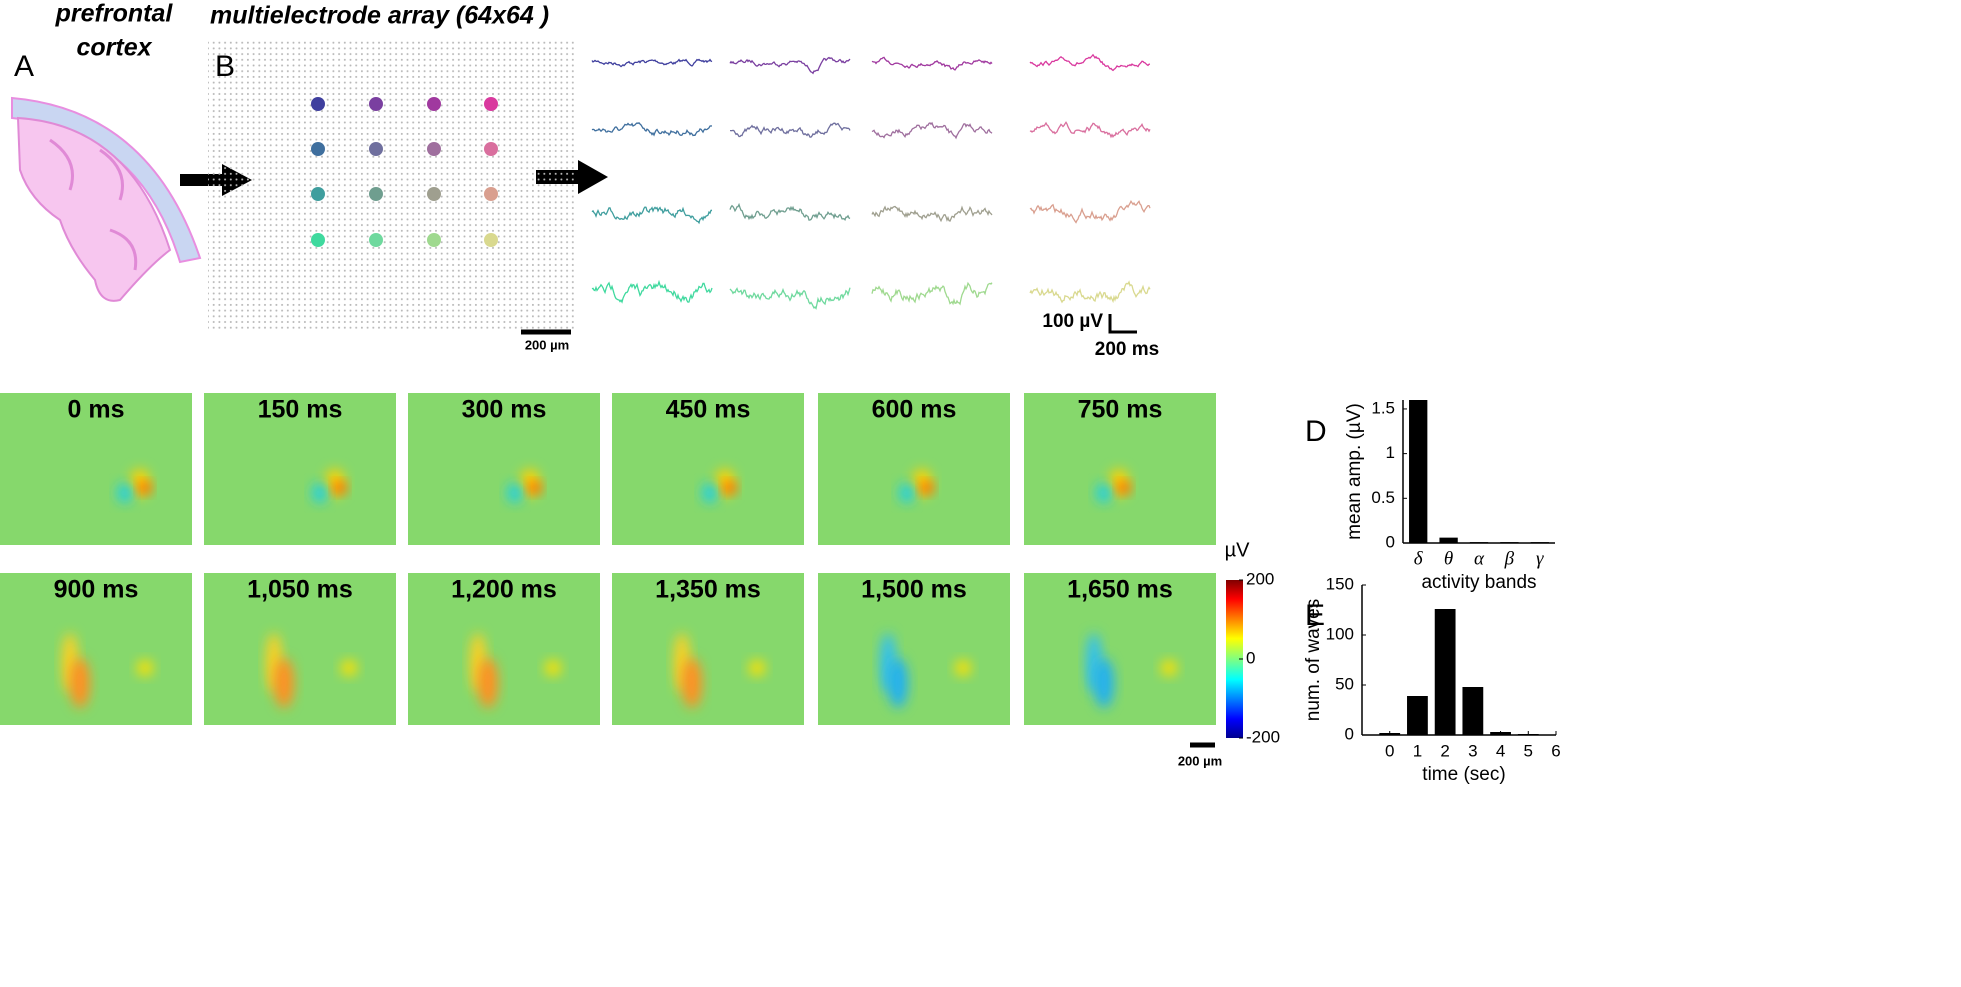 The width and height of the screenshot is (1961, 987). Describe the element at coordinates (96, 410) in the screenshot. I see `frame-label: 0 ms` at that location.